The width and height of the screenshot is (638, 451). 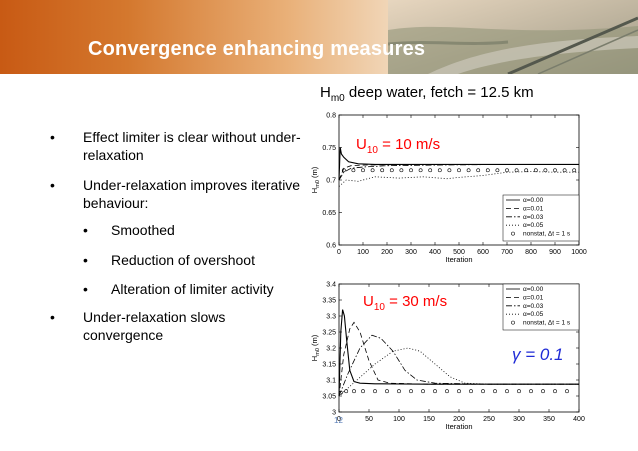 I want to click on x-tick-label: 350, so click(x=549, y=419).